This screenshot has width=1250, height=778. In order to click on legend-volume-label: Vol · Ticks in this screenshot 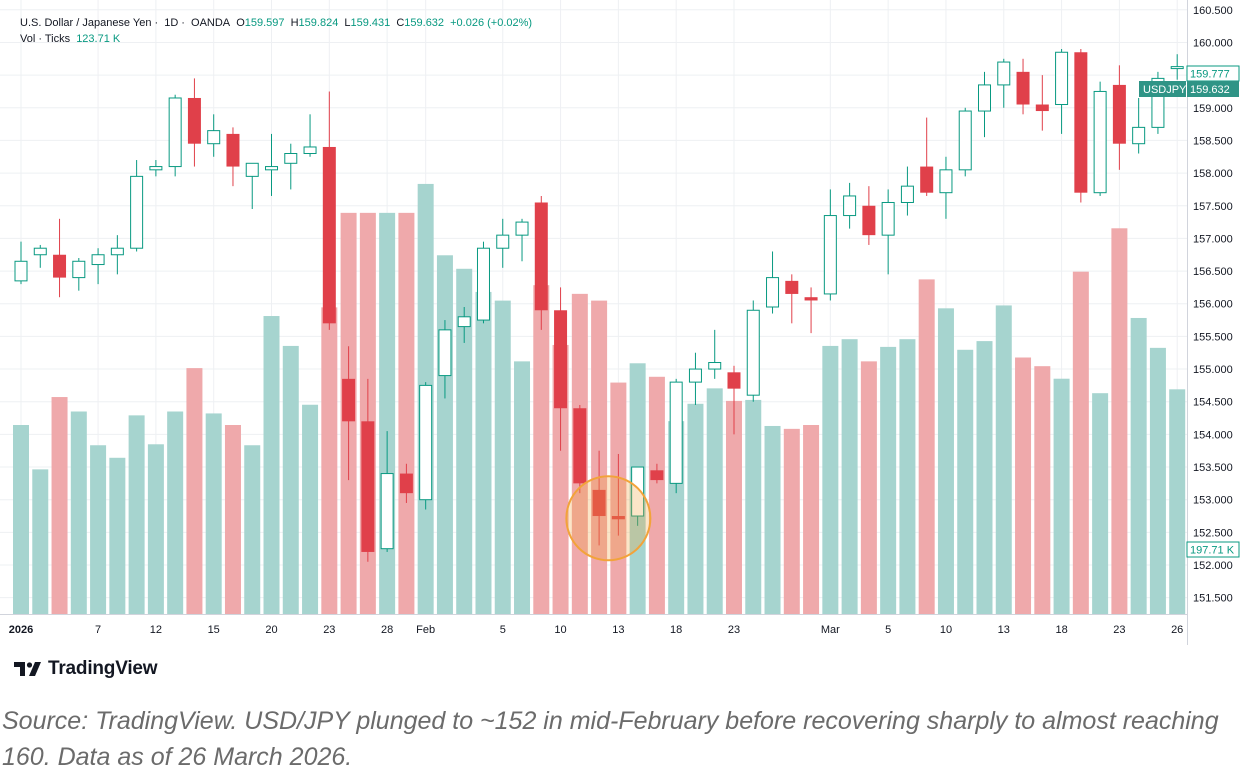, I will do `click(45, 39)`.